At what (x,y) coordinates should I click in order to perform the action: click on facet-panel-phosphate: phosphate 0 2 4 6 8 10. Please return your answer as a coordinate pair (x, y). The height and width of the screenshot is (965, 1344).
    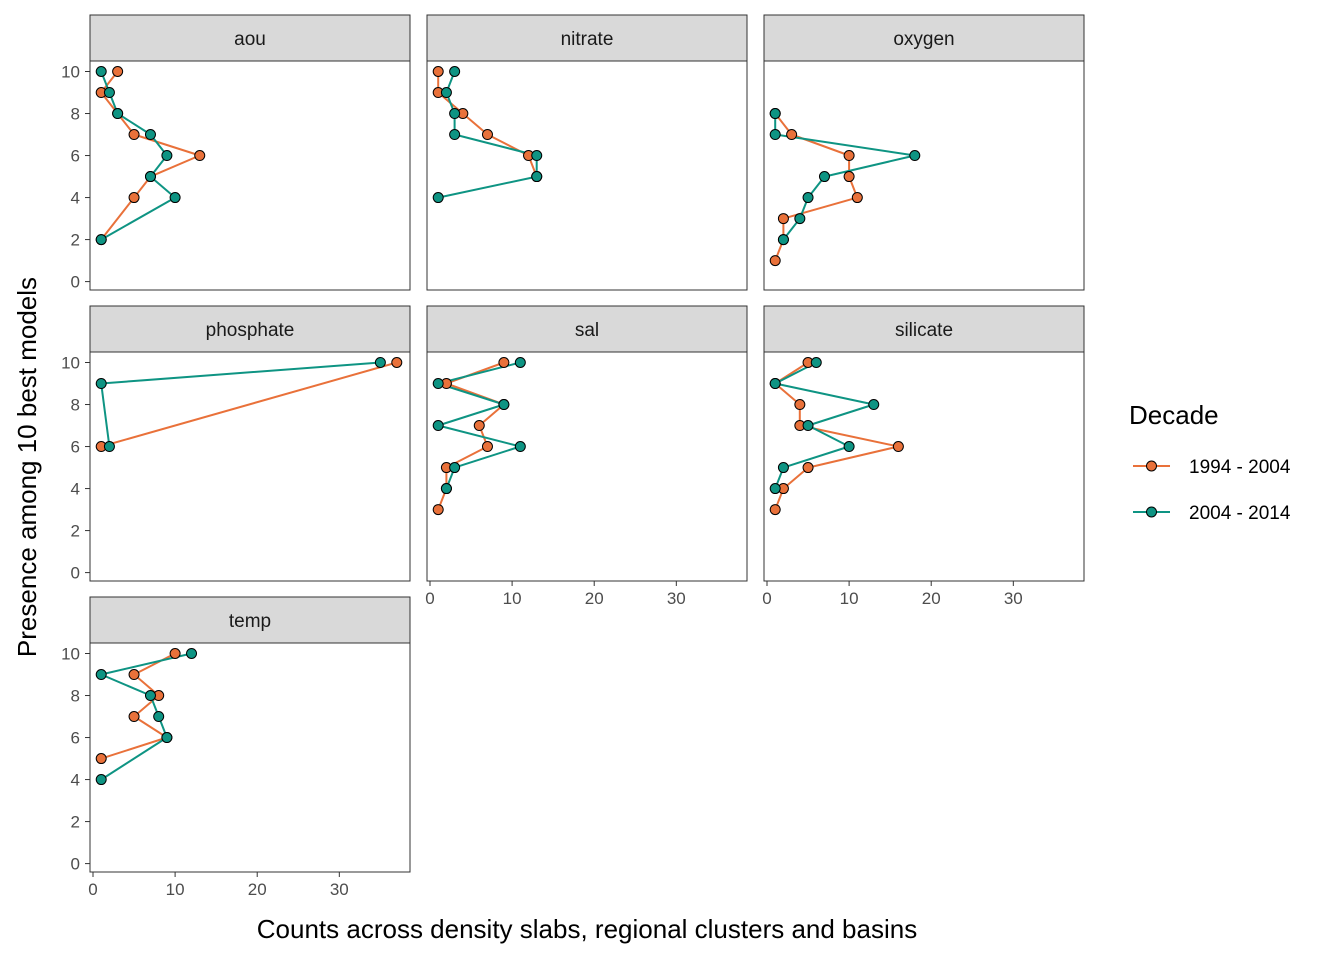
    Looking at the image, I should click on (236, 444).